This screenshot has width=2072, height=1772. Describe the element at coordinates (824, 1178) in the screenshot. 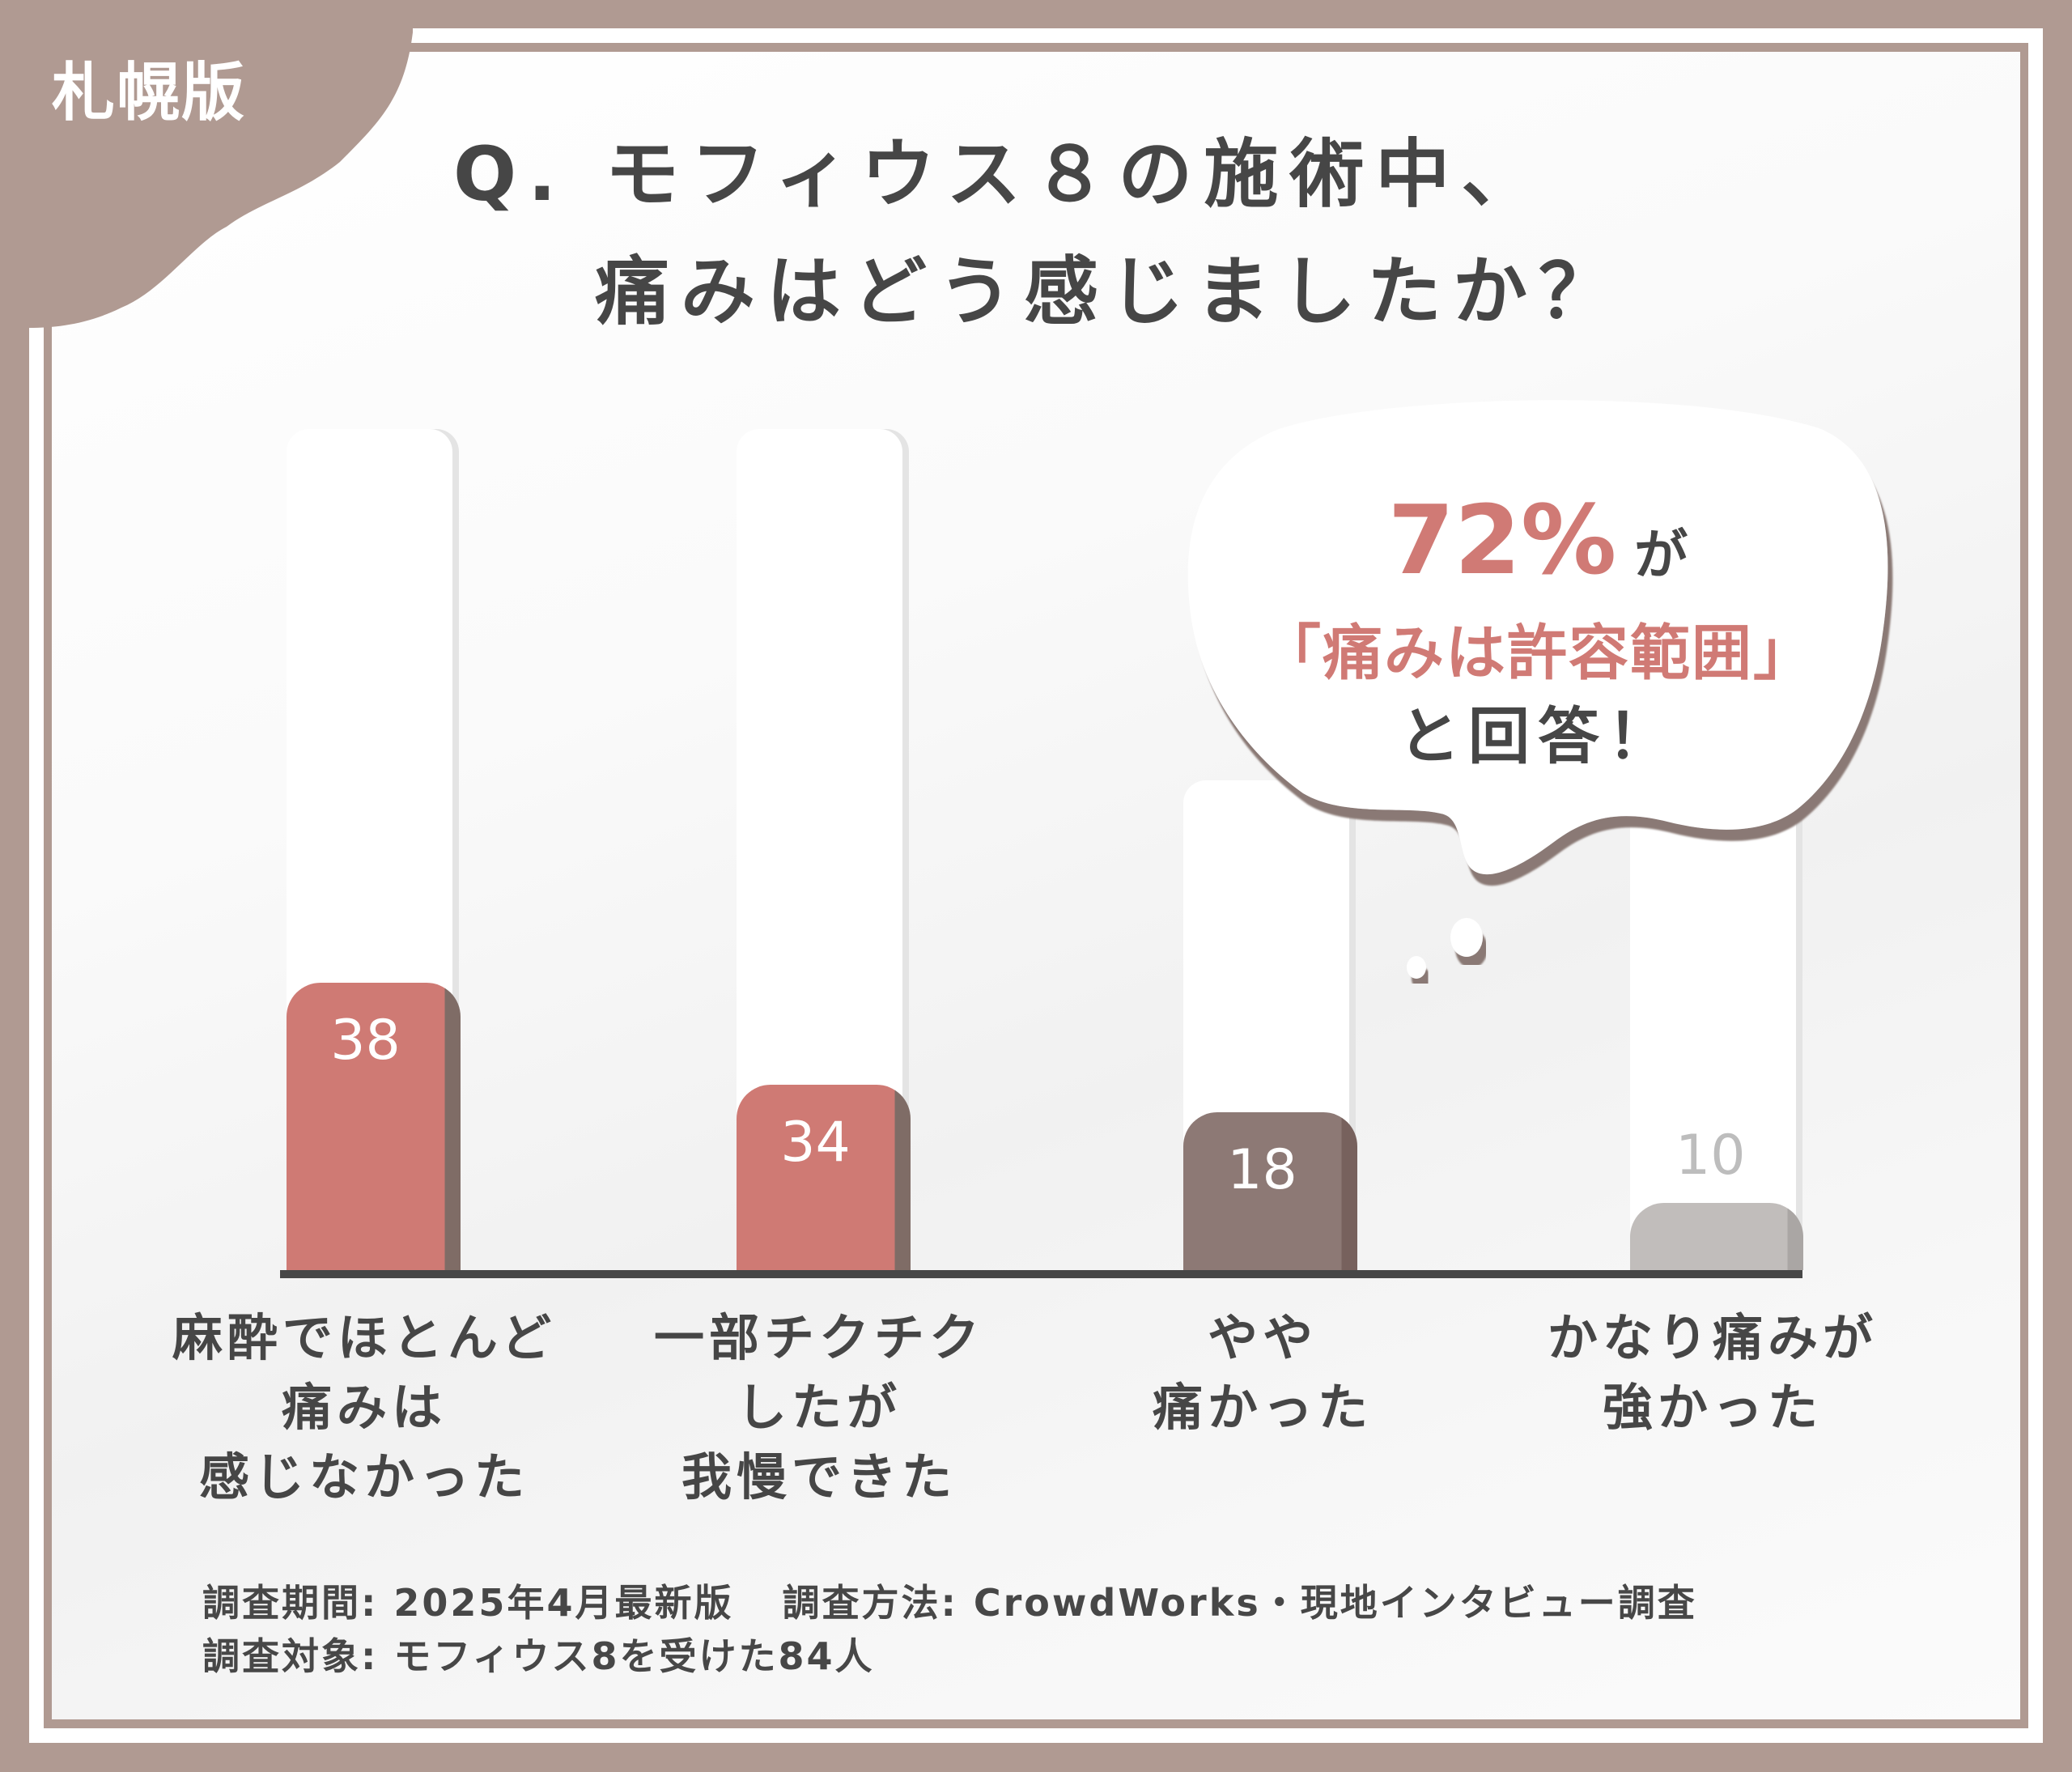

I see `bar-2: 34` at that location.